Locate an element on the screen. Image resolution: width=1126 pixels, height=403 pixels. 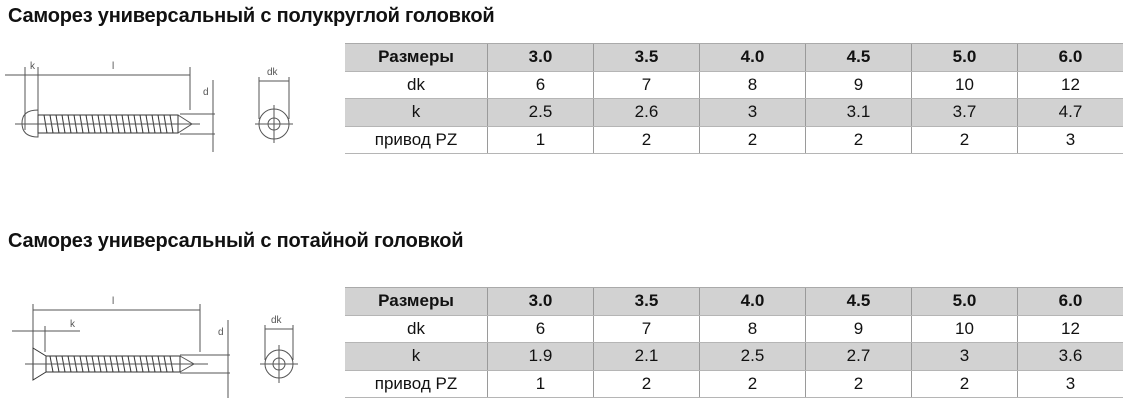
cell: 1.9 is located at coordinates (540, 356).